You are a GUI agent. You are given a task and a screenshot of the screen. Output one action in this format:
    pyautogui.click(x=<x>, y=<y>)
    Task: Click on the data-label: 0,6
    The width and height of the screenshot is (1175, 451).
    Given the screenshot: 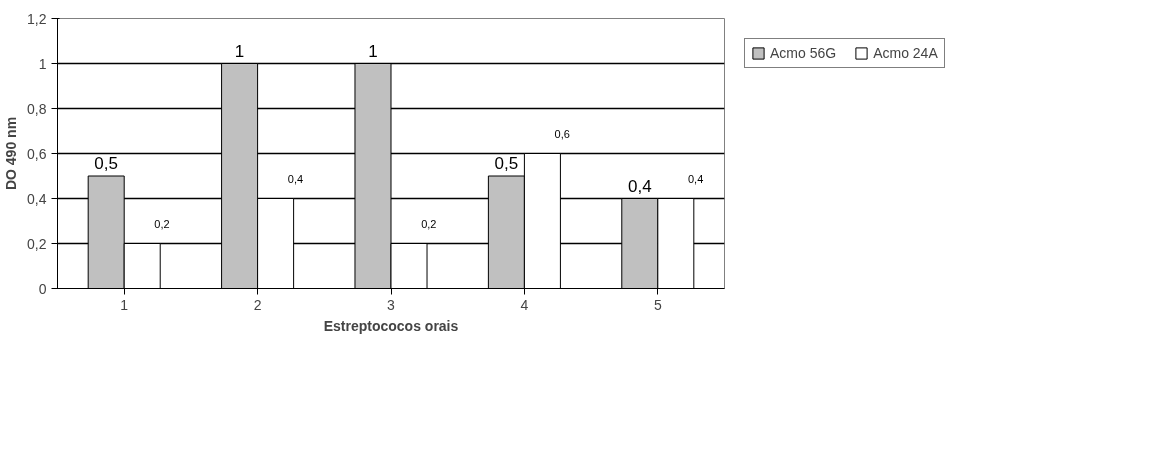 What is the action you would take?
    pyautogui.click(x=562, y=133)
    